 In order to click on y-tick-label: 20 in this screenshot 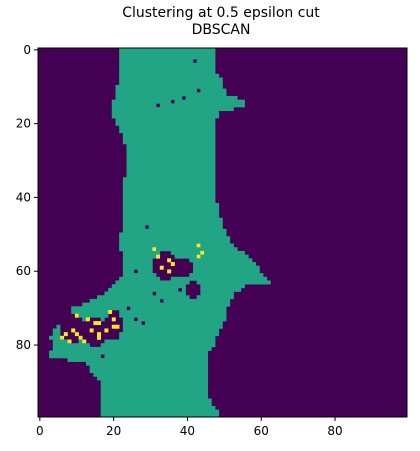, I will do `click(23, 124)`.